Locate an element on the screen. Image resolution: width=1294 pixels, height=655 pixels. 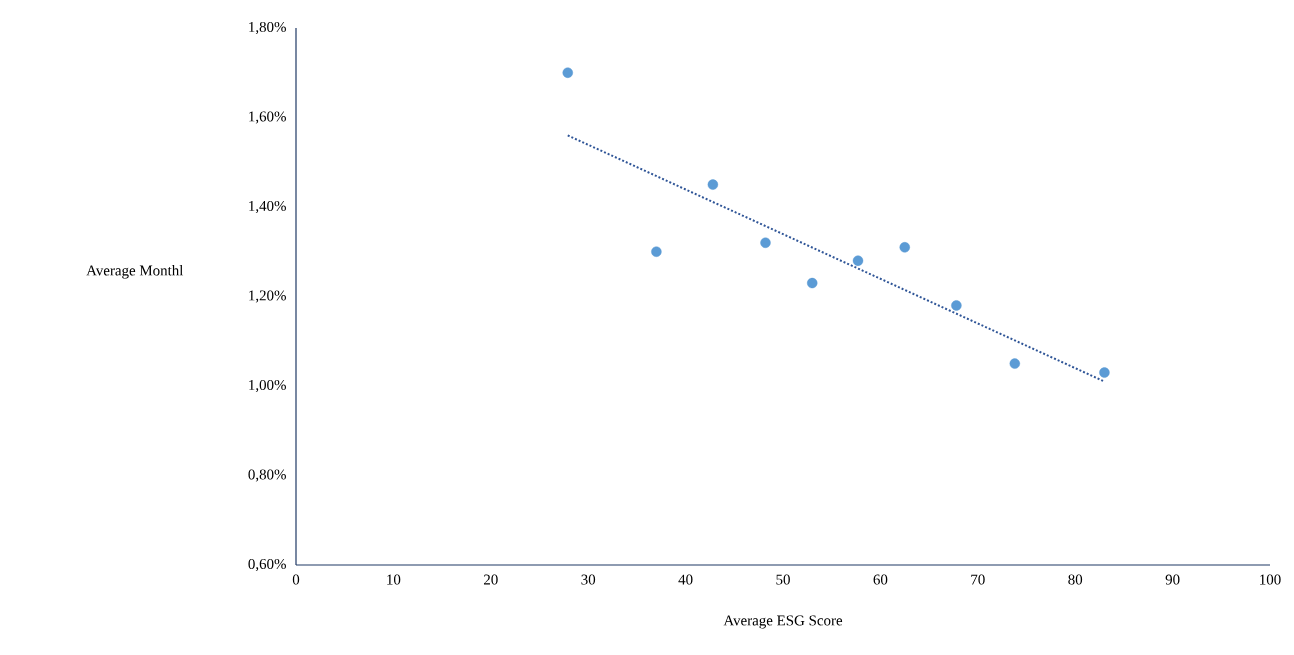
x-tick-label: 80 is located at coordinates (1075, 579).